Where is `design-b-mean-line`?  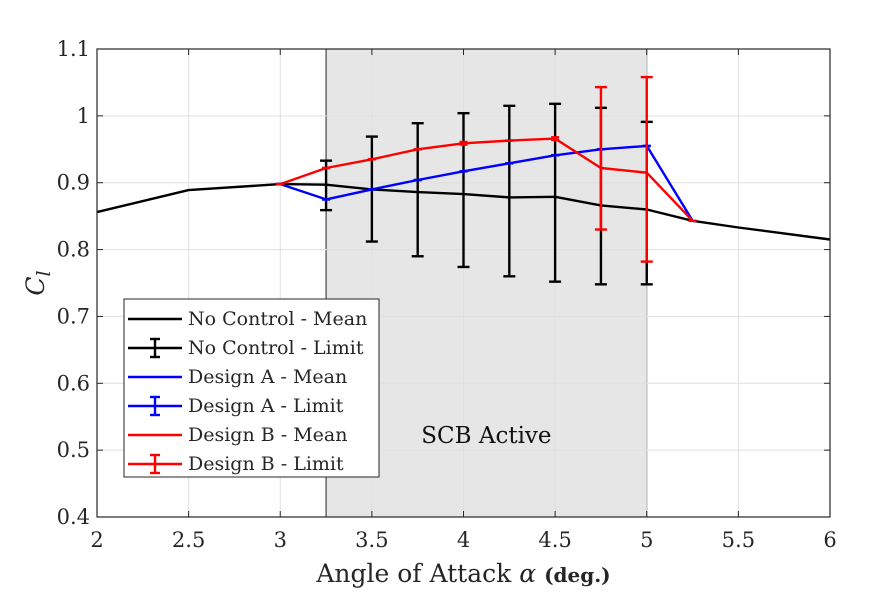 design-b-mean-line is located at coordinates (486, 179).